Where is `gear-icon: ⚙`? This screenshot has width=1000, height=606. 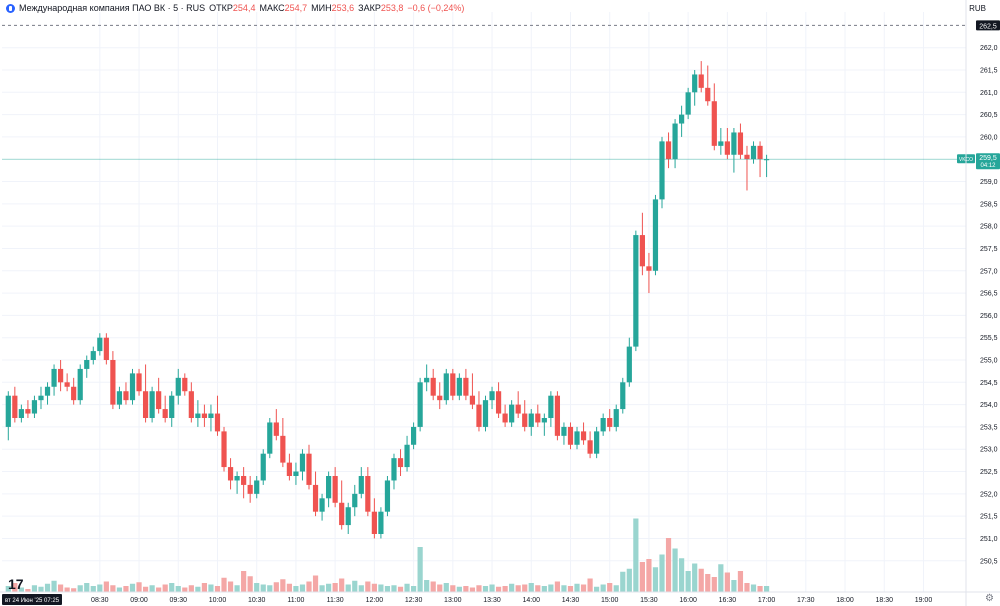 gear-icon: ⚙ is located at coordinates (989, 598).